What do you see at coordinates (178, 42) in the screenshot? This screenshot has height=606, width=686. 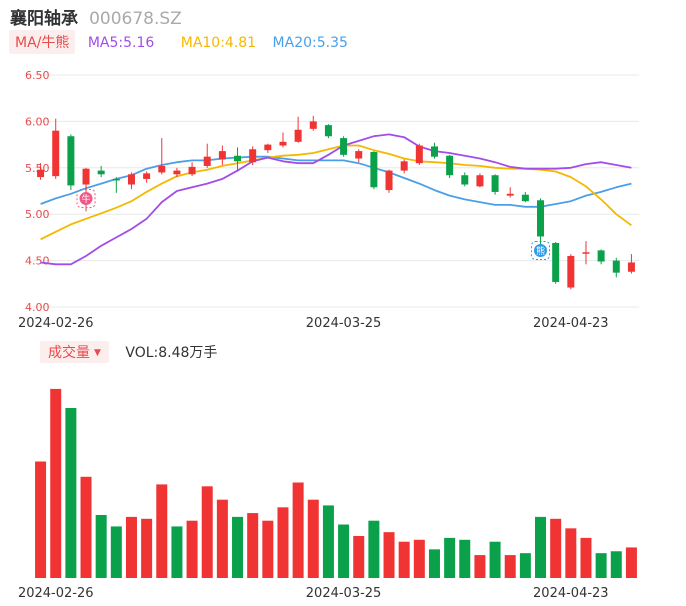 I see `ma-legend: MA/牛熊 MA5:5.16 MA10:4.81 MA20:5.35` at bounding box center [178, 42].